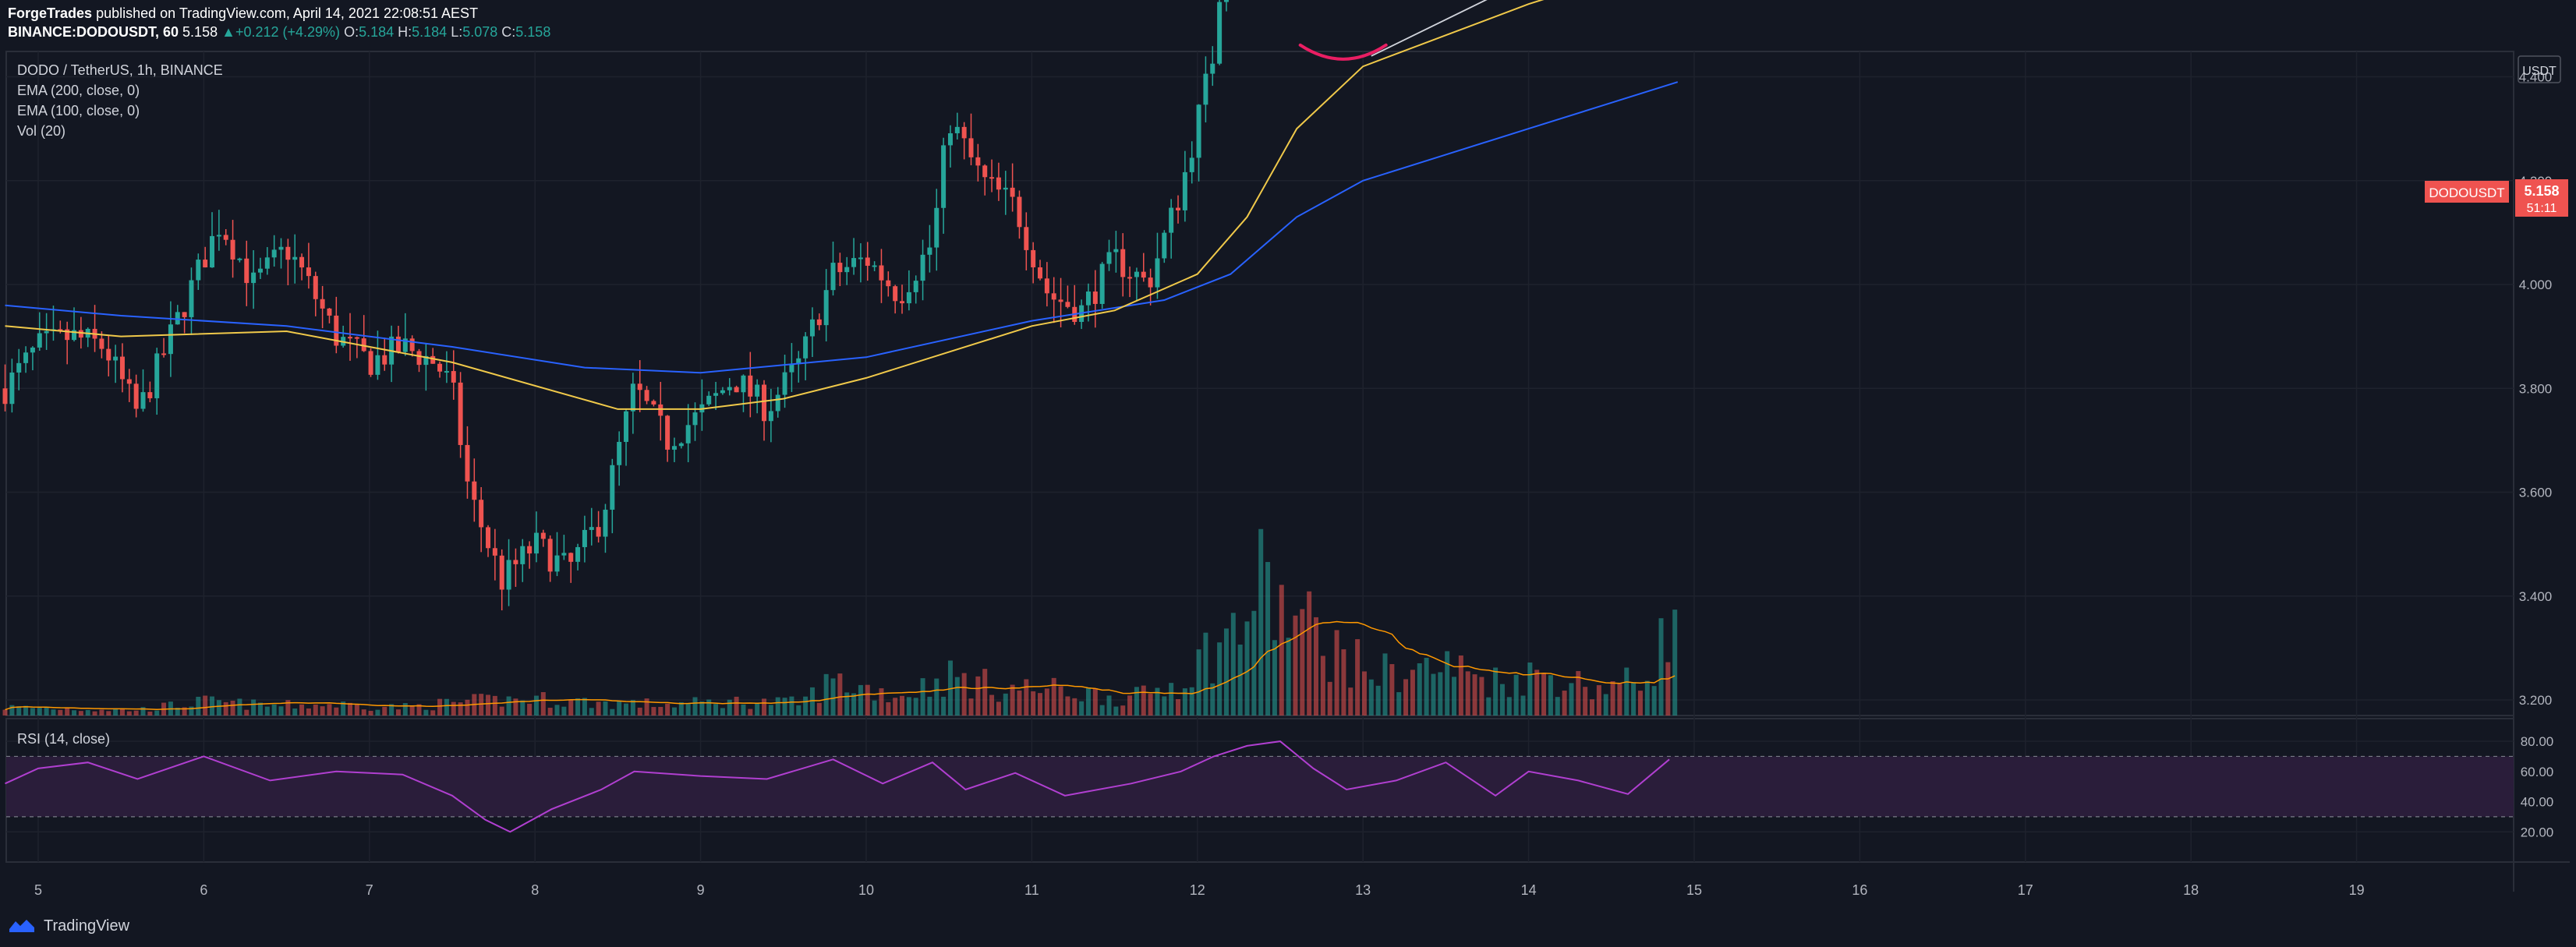 The width and height of the screenshot is (2576, 947). Describe the element at coordinates (203, 890) in the screenshot. I see `date-tick-label: 6` at that location.